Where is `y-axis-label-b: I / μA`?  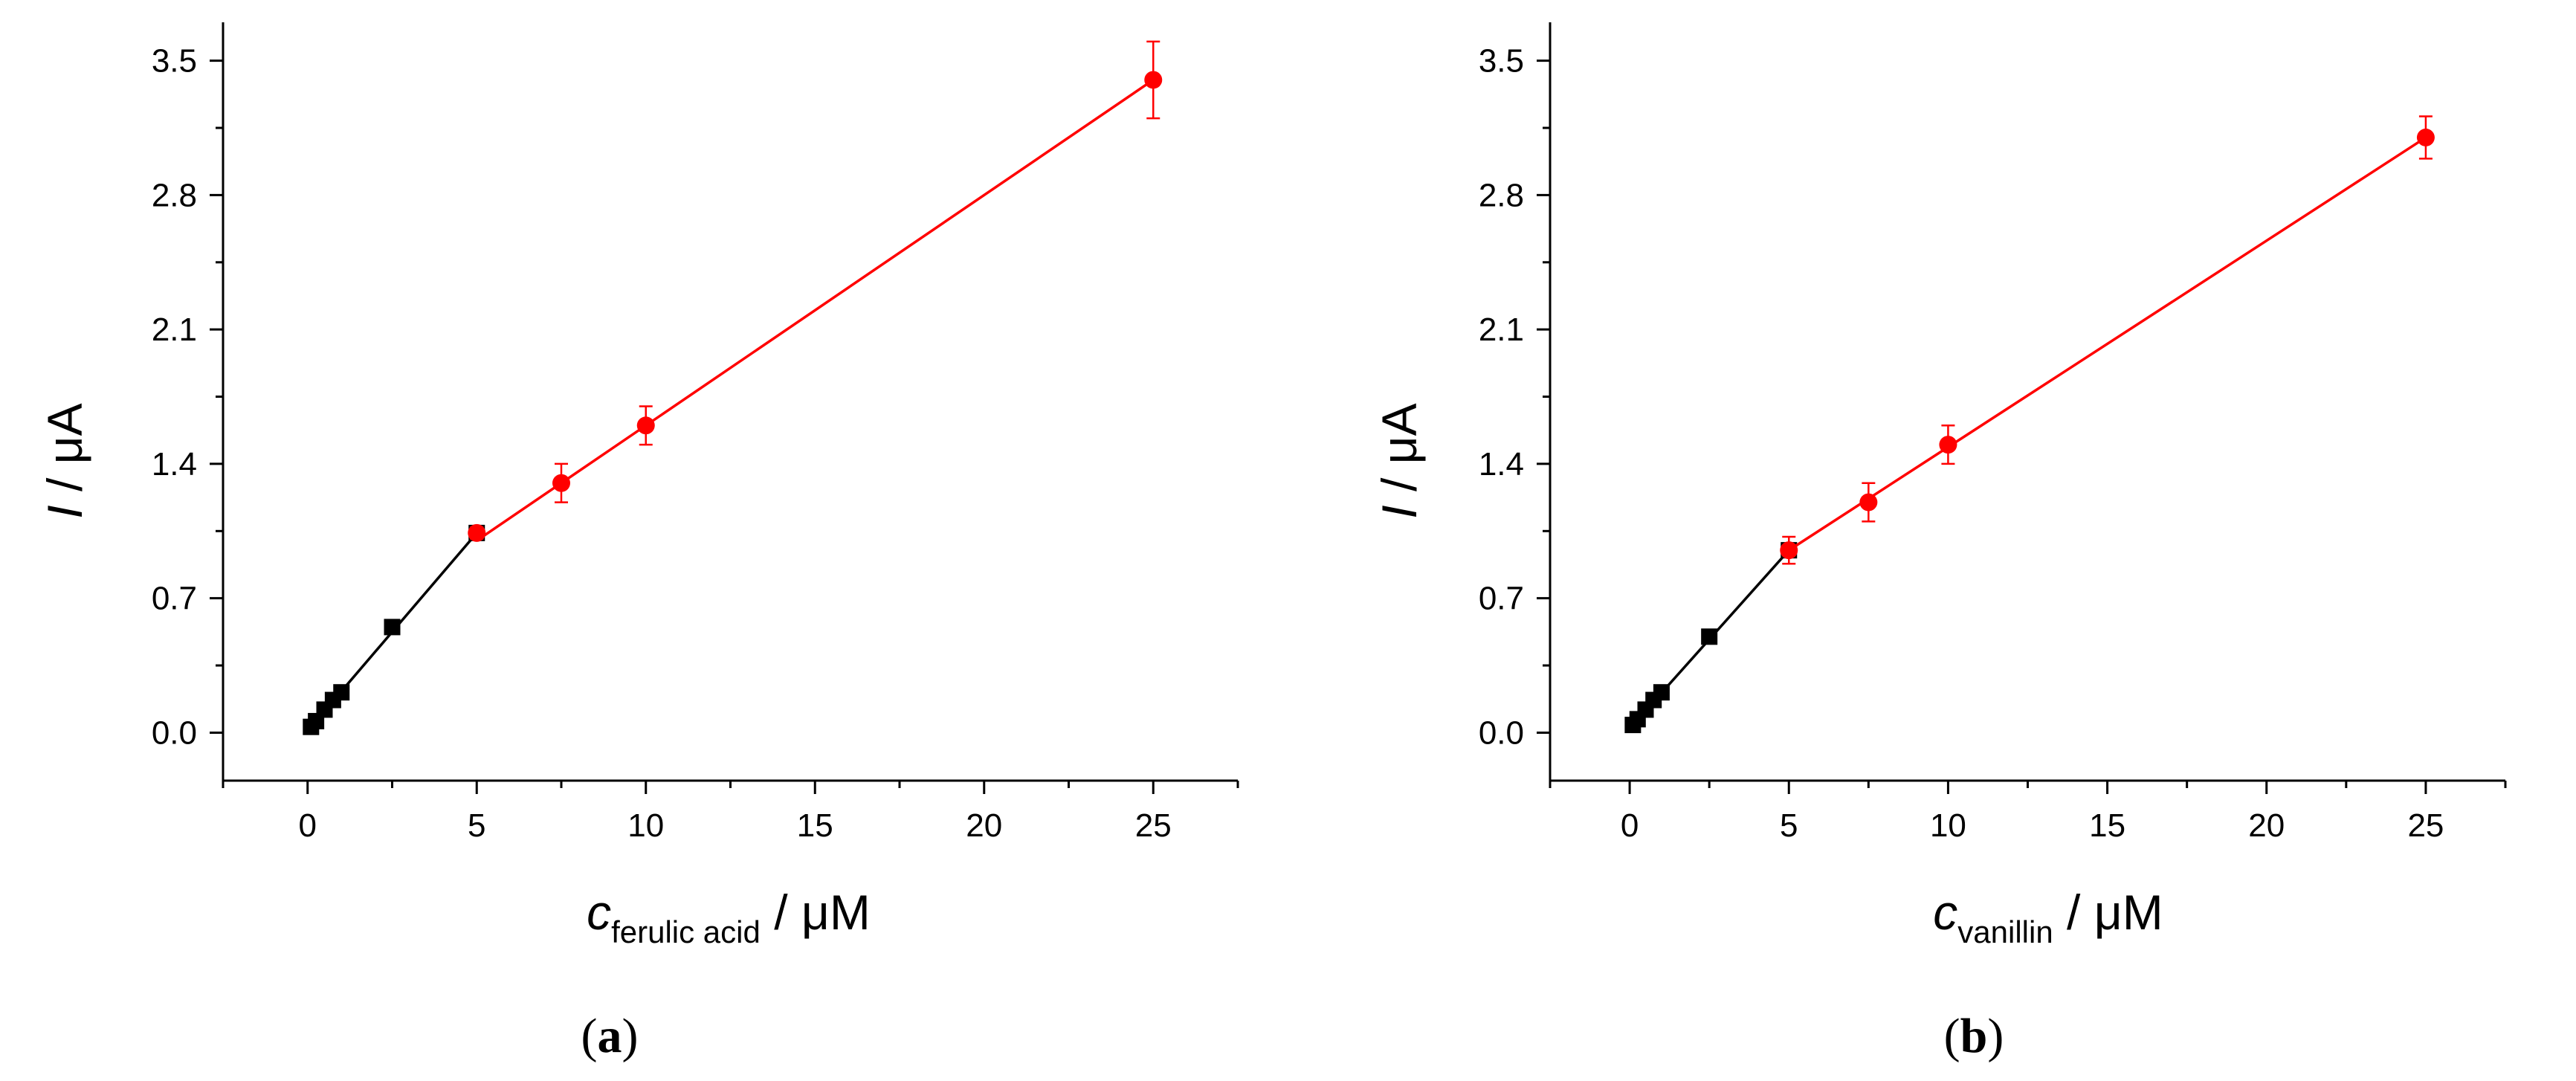
y-axis-label-b: I / μA is located at coordinates (1399, 460).